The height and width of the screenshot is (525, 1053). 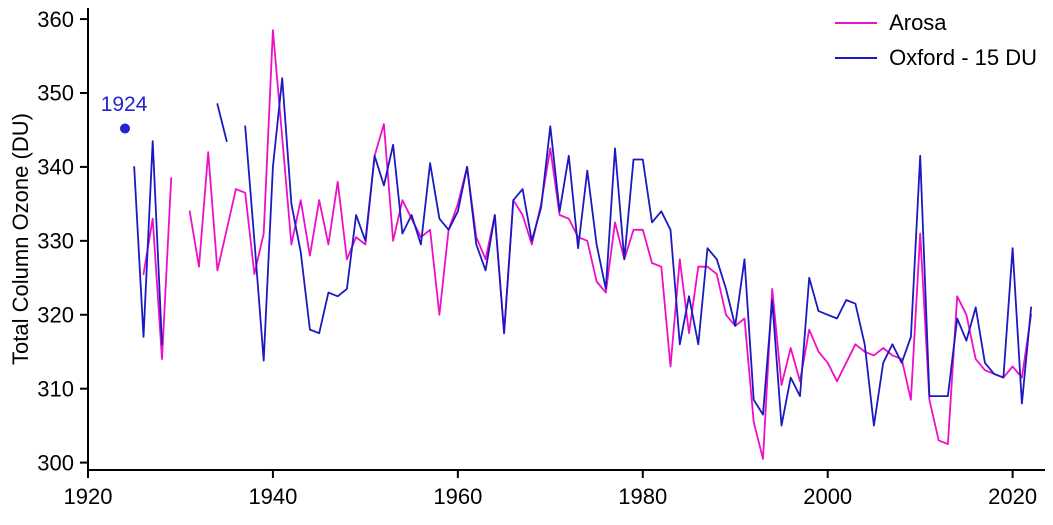 What do you see at coordinates (856, 23) in the screenshot?
I see `arosa-line-swatch` at bounding box center [856, 23].